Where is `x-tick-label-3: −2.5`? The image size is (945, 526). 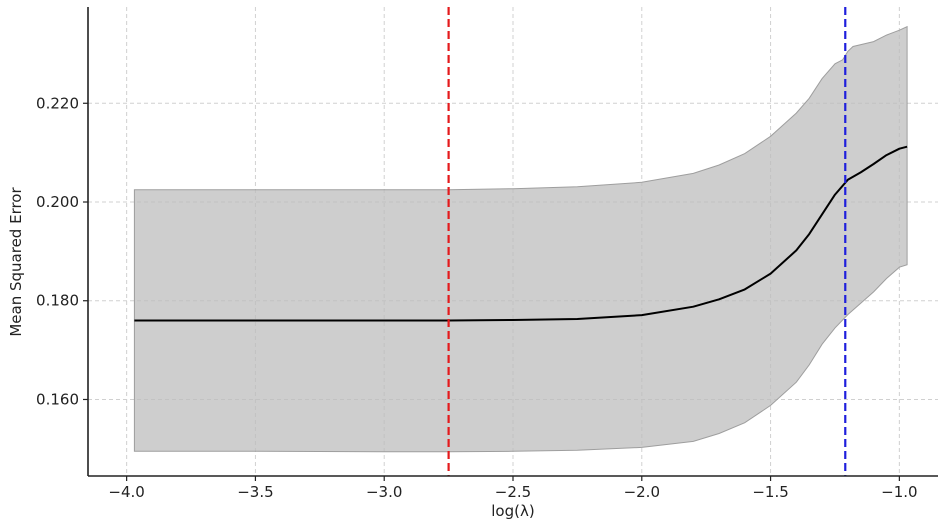 x-tick-label-3: −2.5 is located at coordinates (513, 492).